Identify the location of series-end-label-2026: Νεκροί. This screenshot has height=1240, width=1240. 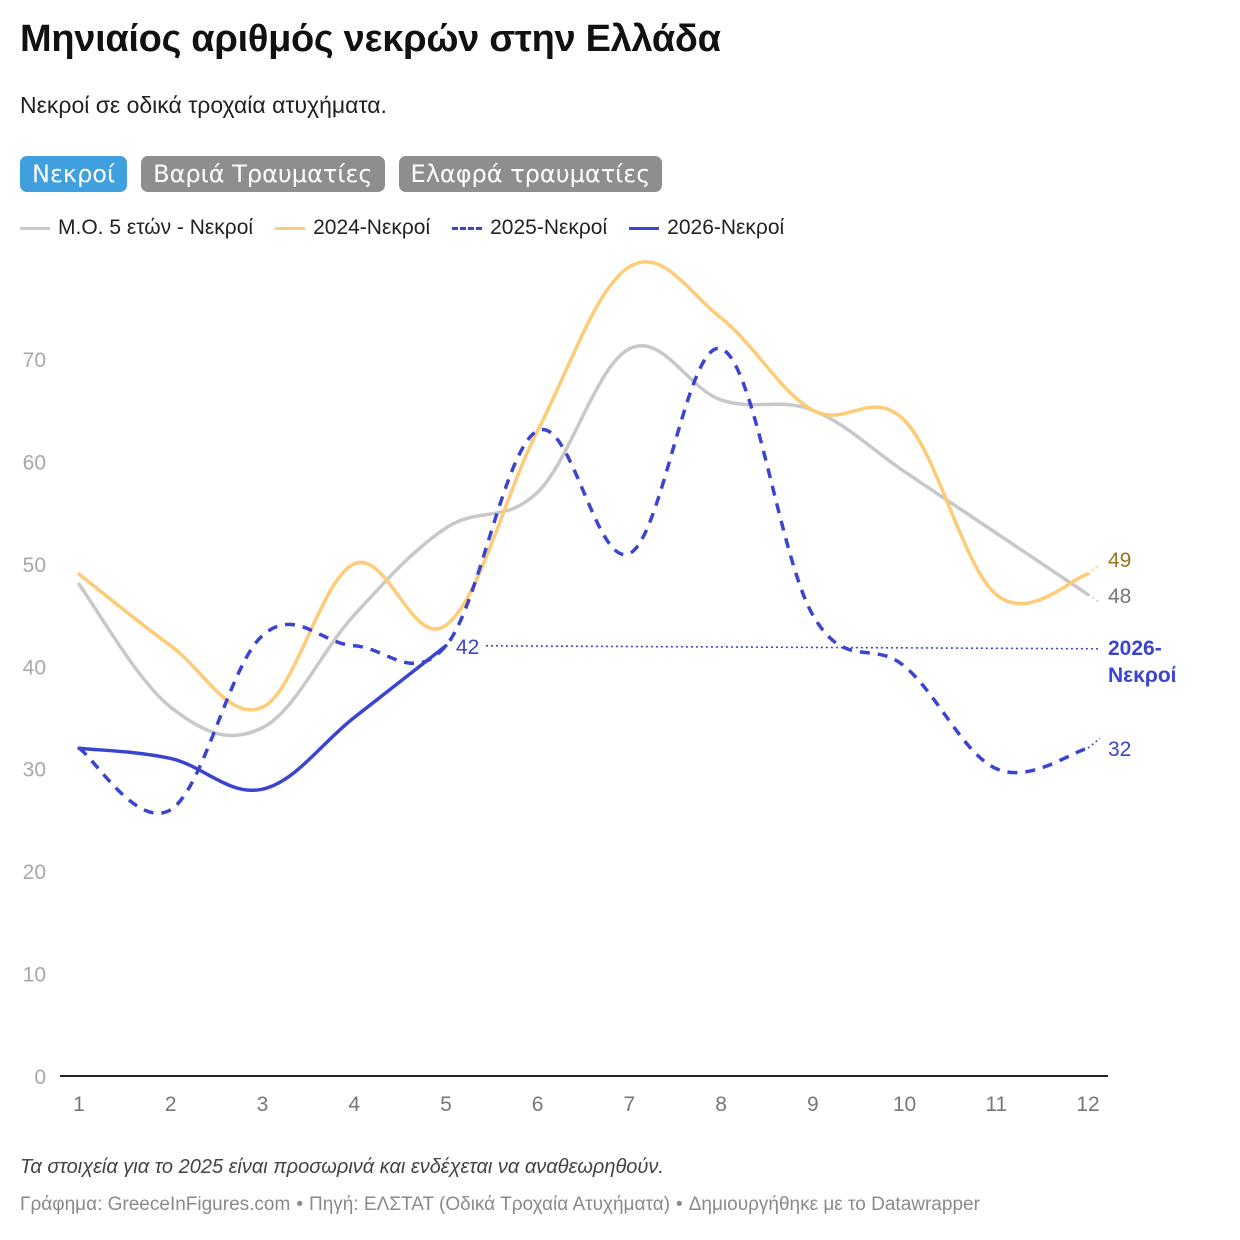
(1142, 675).